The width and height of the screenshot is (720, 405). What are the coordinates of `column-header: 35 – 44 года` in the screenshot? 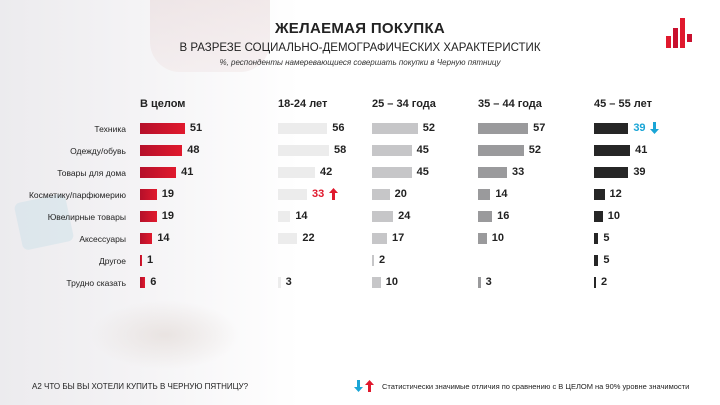 It's located at (510, 104).